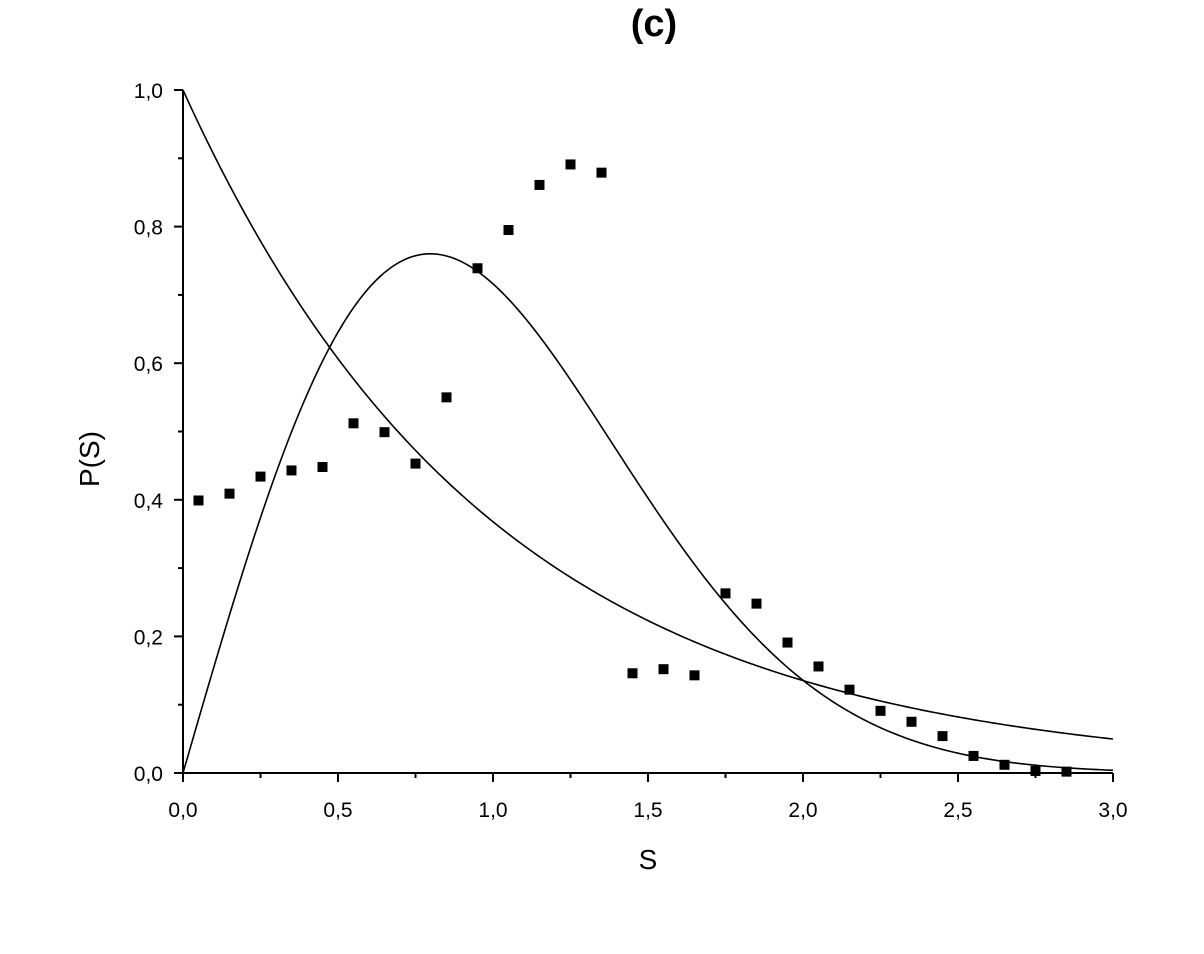  I want to click on x-tick-label: 1,0, so click(492, 810).